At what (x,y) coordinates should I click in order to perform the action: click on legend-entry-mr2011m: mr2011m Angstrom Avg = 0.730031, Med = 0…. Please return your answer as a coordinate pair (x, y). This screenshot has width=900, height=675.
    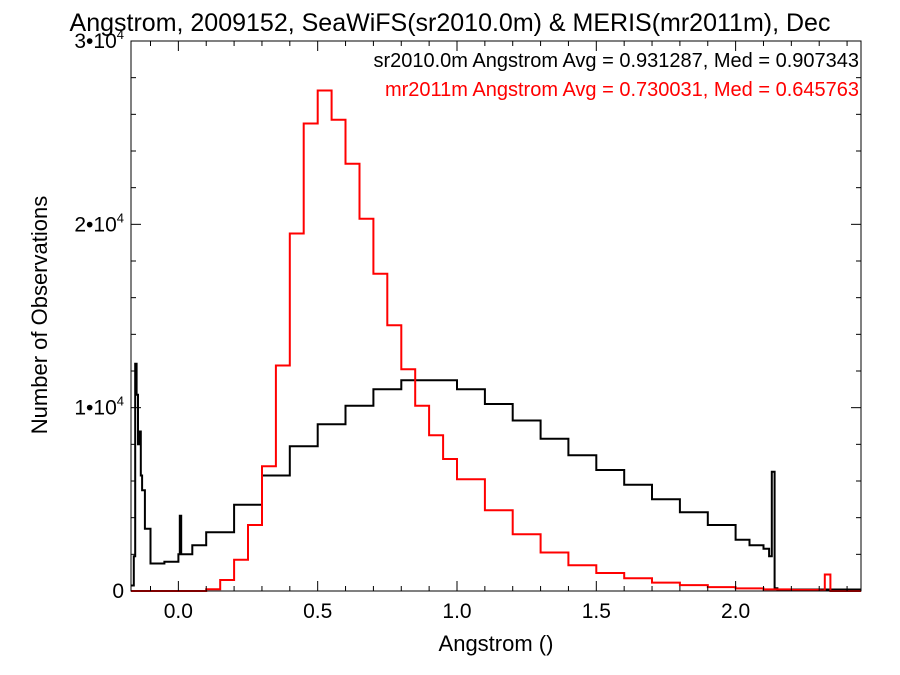
    Looking at the image, I should click on (622, 90).